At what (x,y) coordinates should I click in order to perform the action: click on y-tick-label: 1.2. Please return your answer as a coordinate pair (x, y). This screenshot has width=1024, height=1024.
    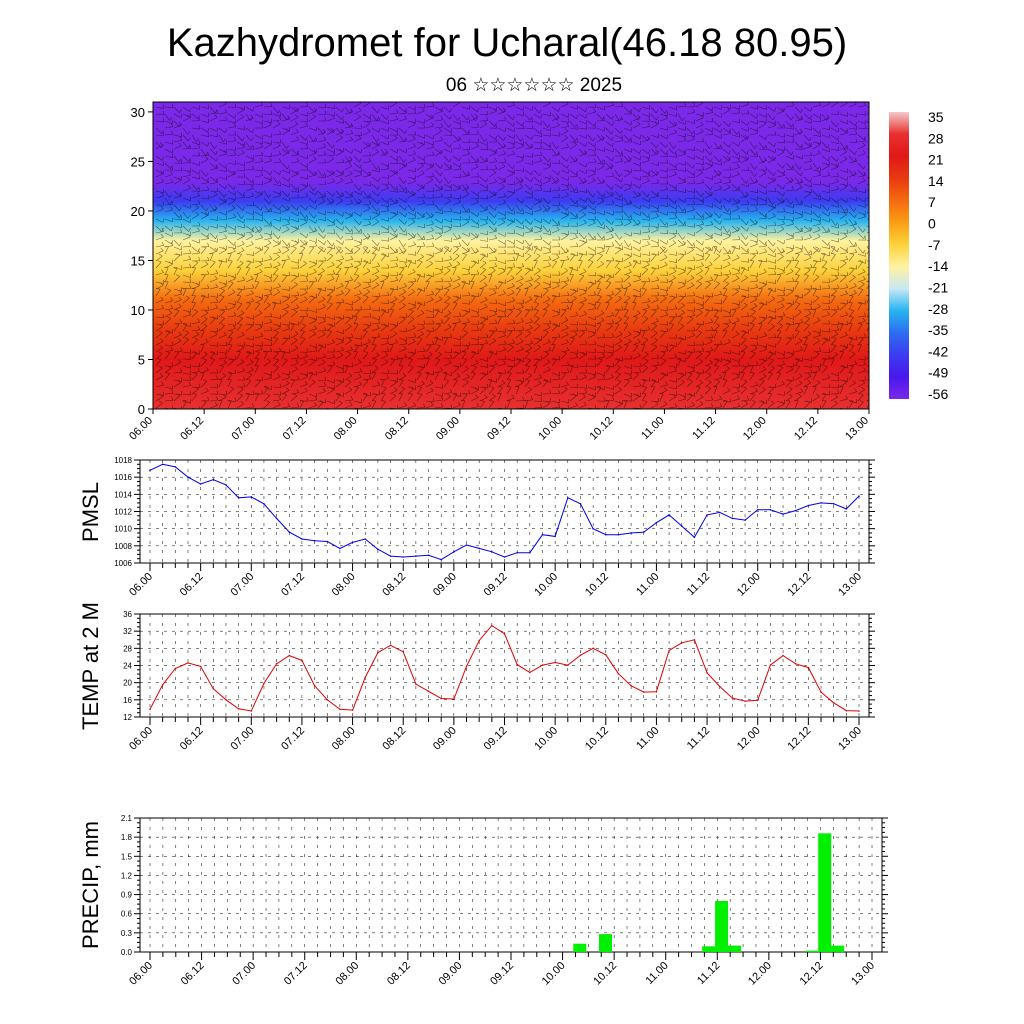
    Looking at the image, I should click on (127, 875).